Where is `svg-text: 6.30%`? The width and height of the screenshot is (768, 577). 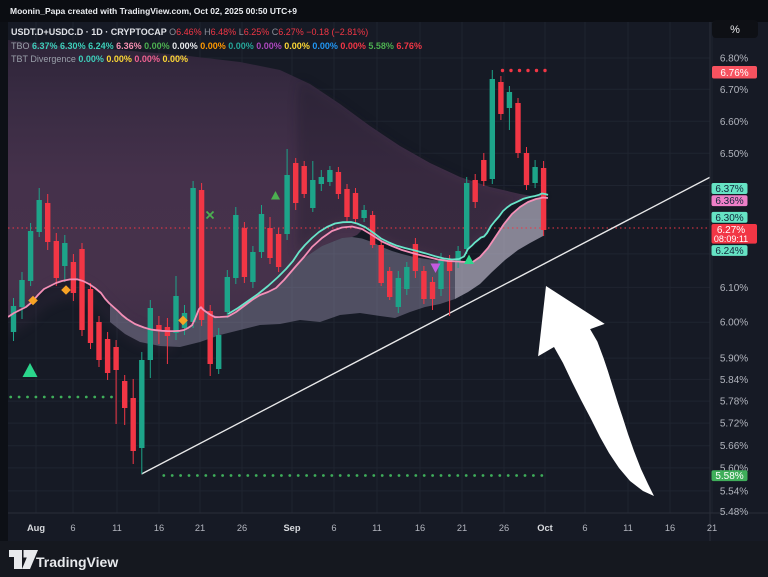 svg-text: 6.30% is located at coordinates (729, 218).